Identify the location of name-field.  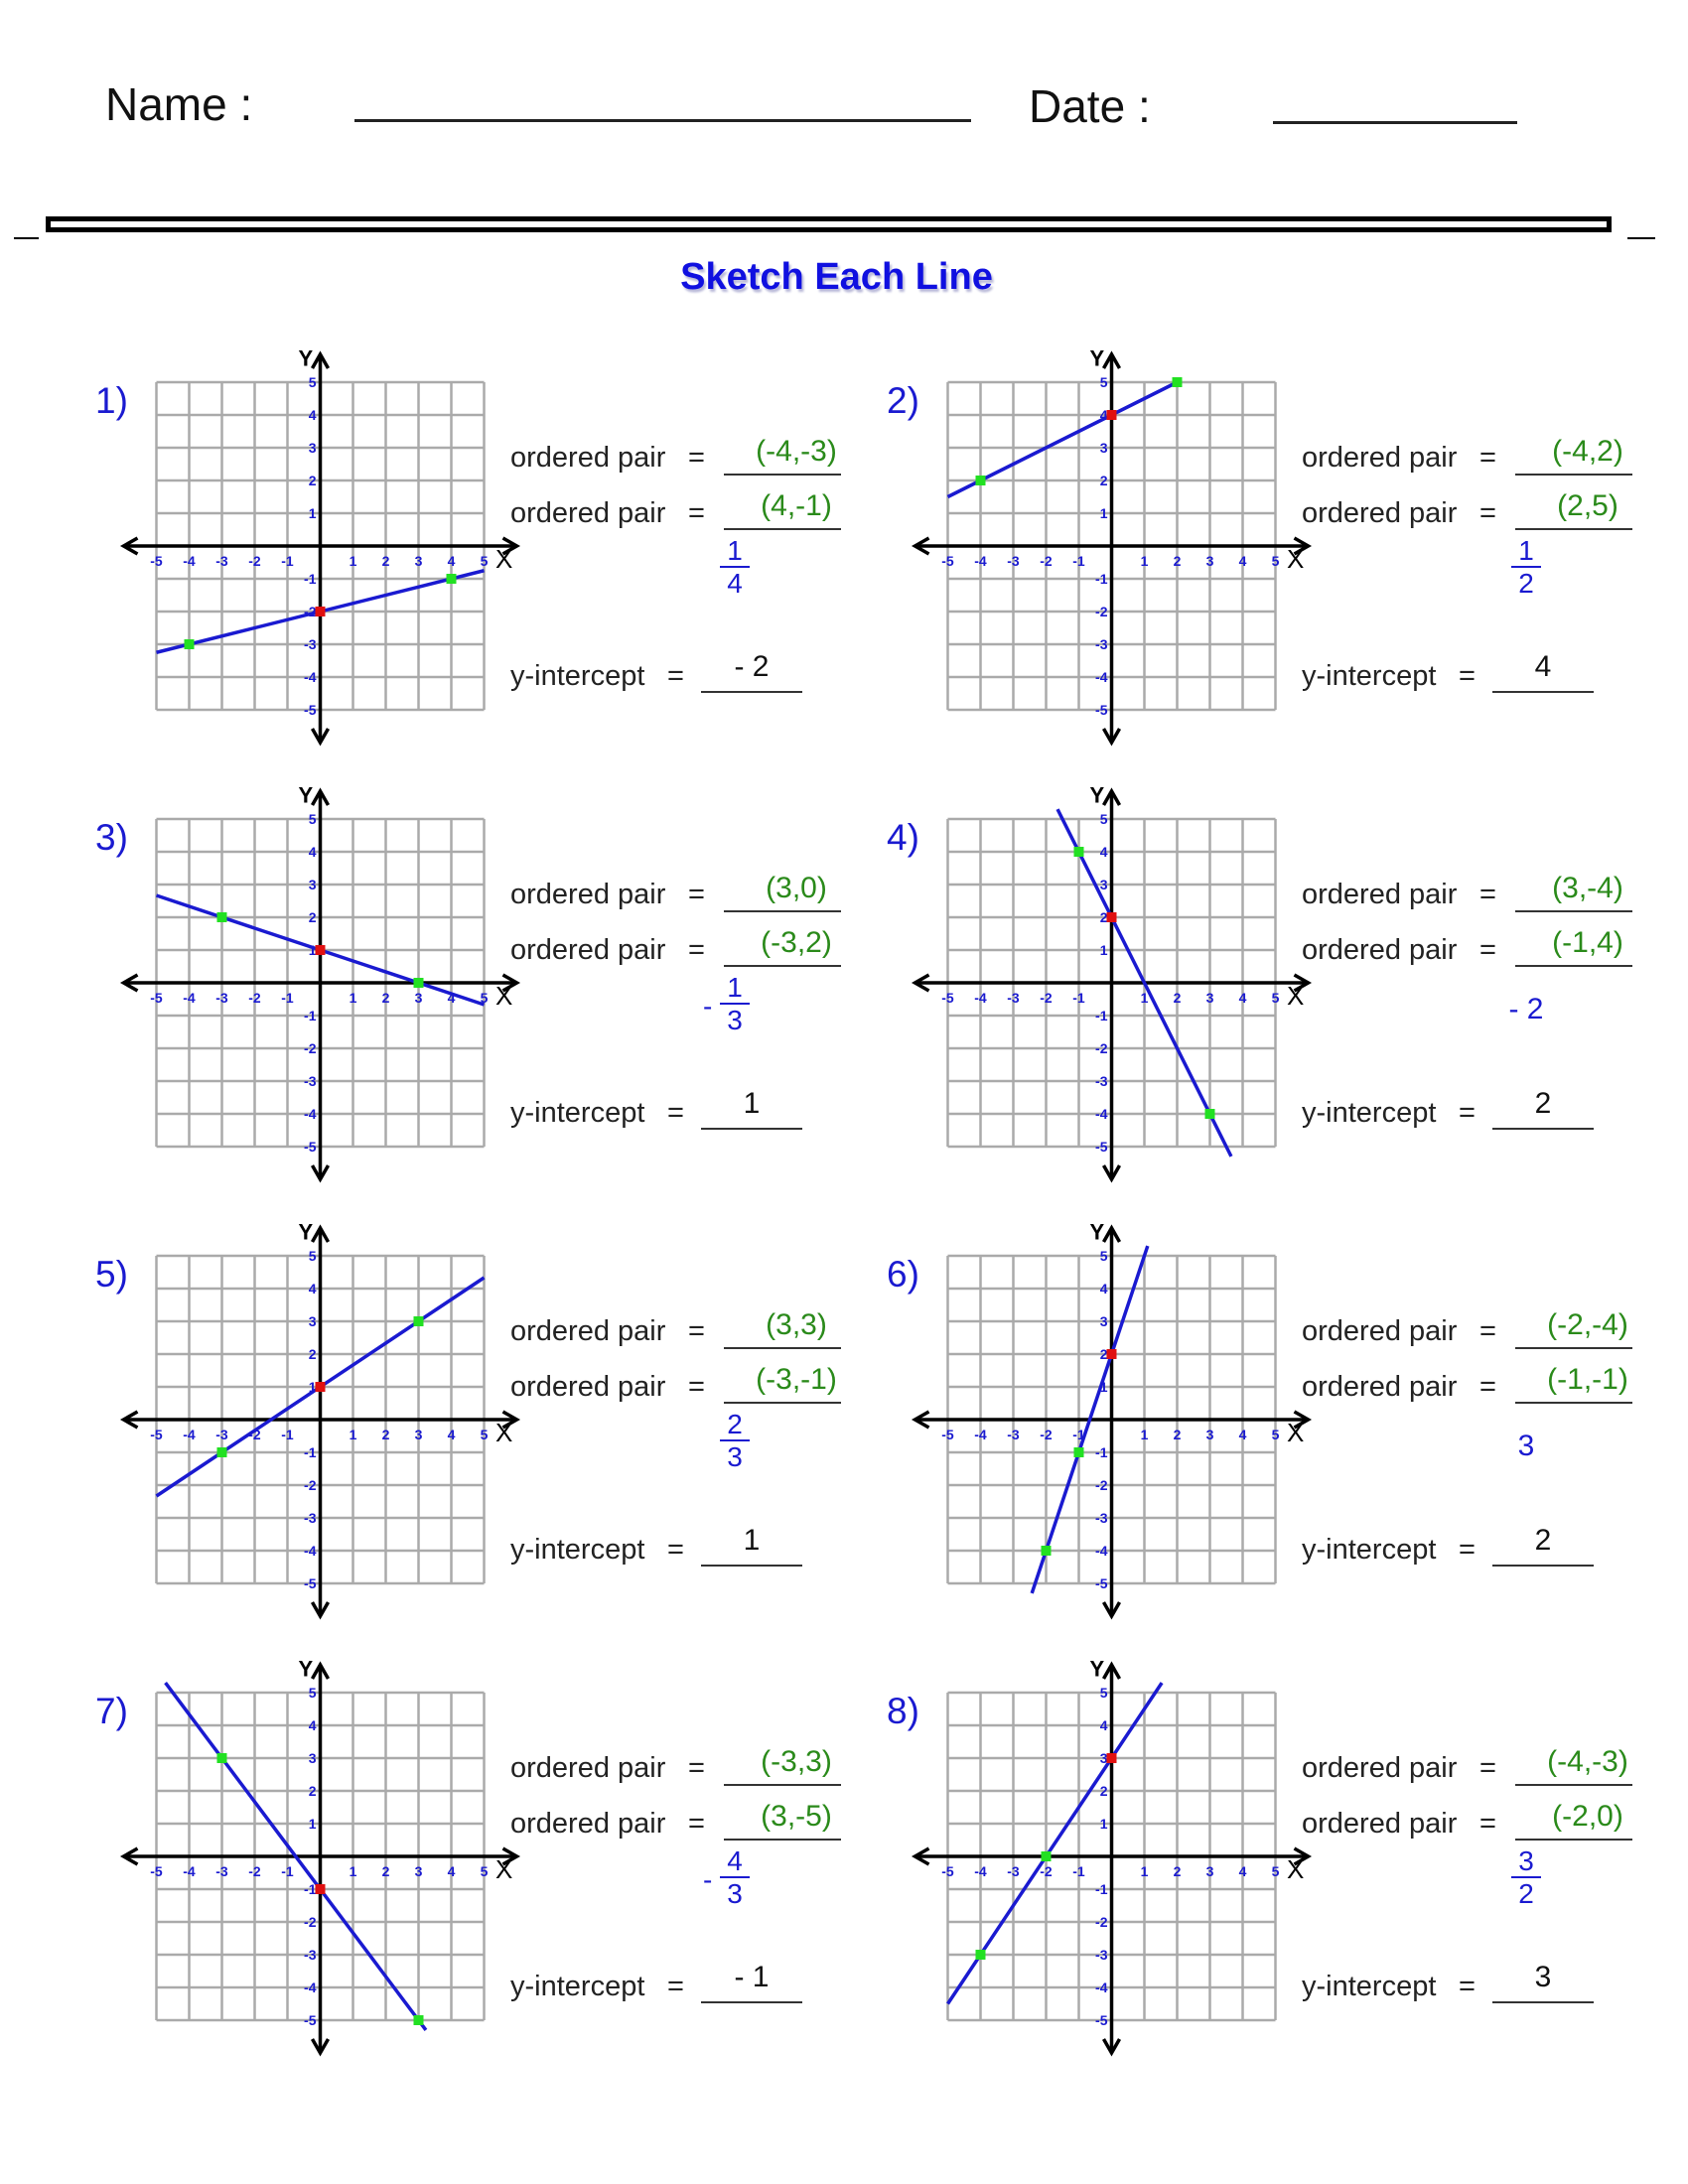
(662, 120).